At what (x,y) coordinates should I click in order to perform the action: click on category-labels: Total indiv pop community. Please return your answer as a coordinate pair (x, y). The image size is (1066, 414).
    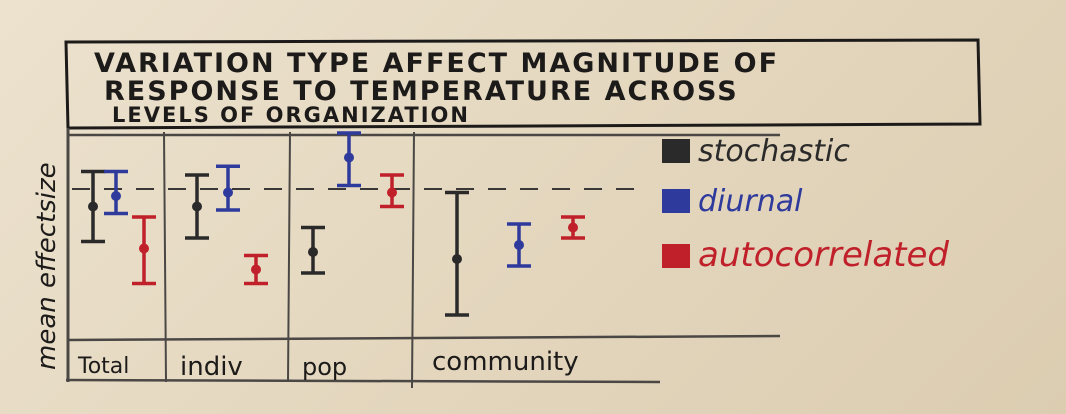
    Looking at the image, I should click on (328, 364).